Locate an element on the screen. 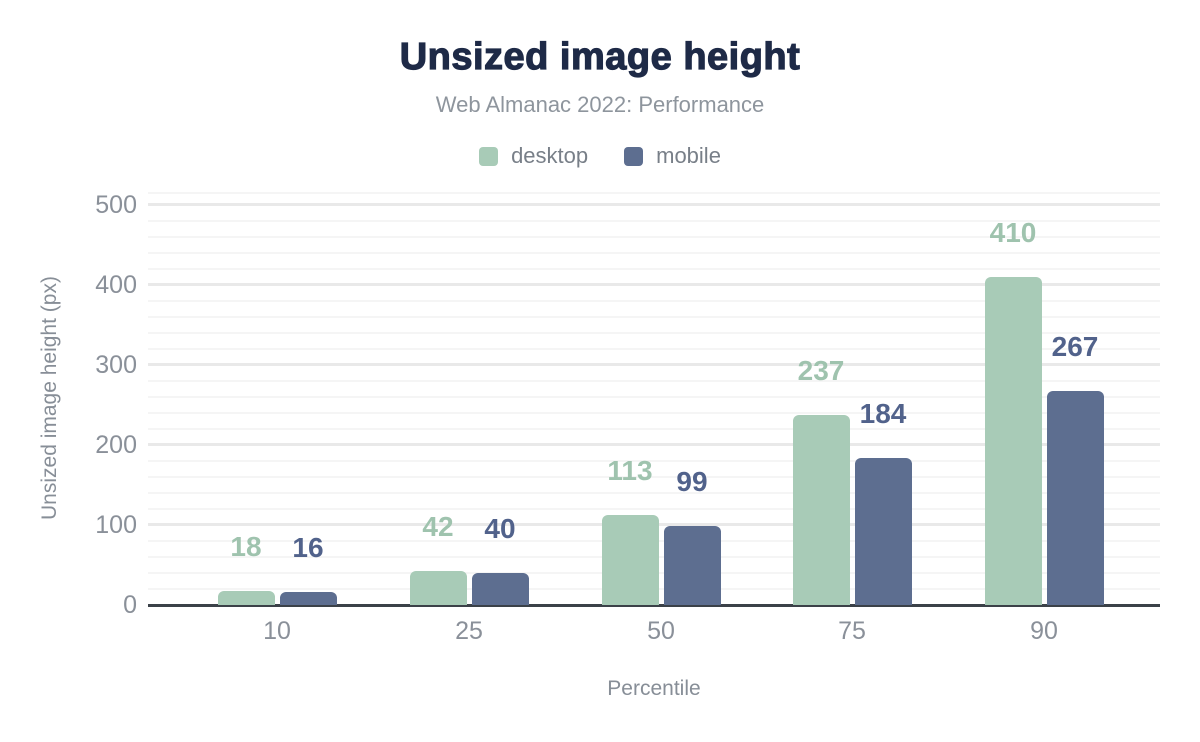 This screenshot has width=1200, height=742. value-label-mobile-p10: 16 is located at coordinates (308, 548).